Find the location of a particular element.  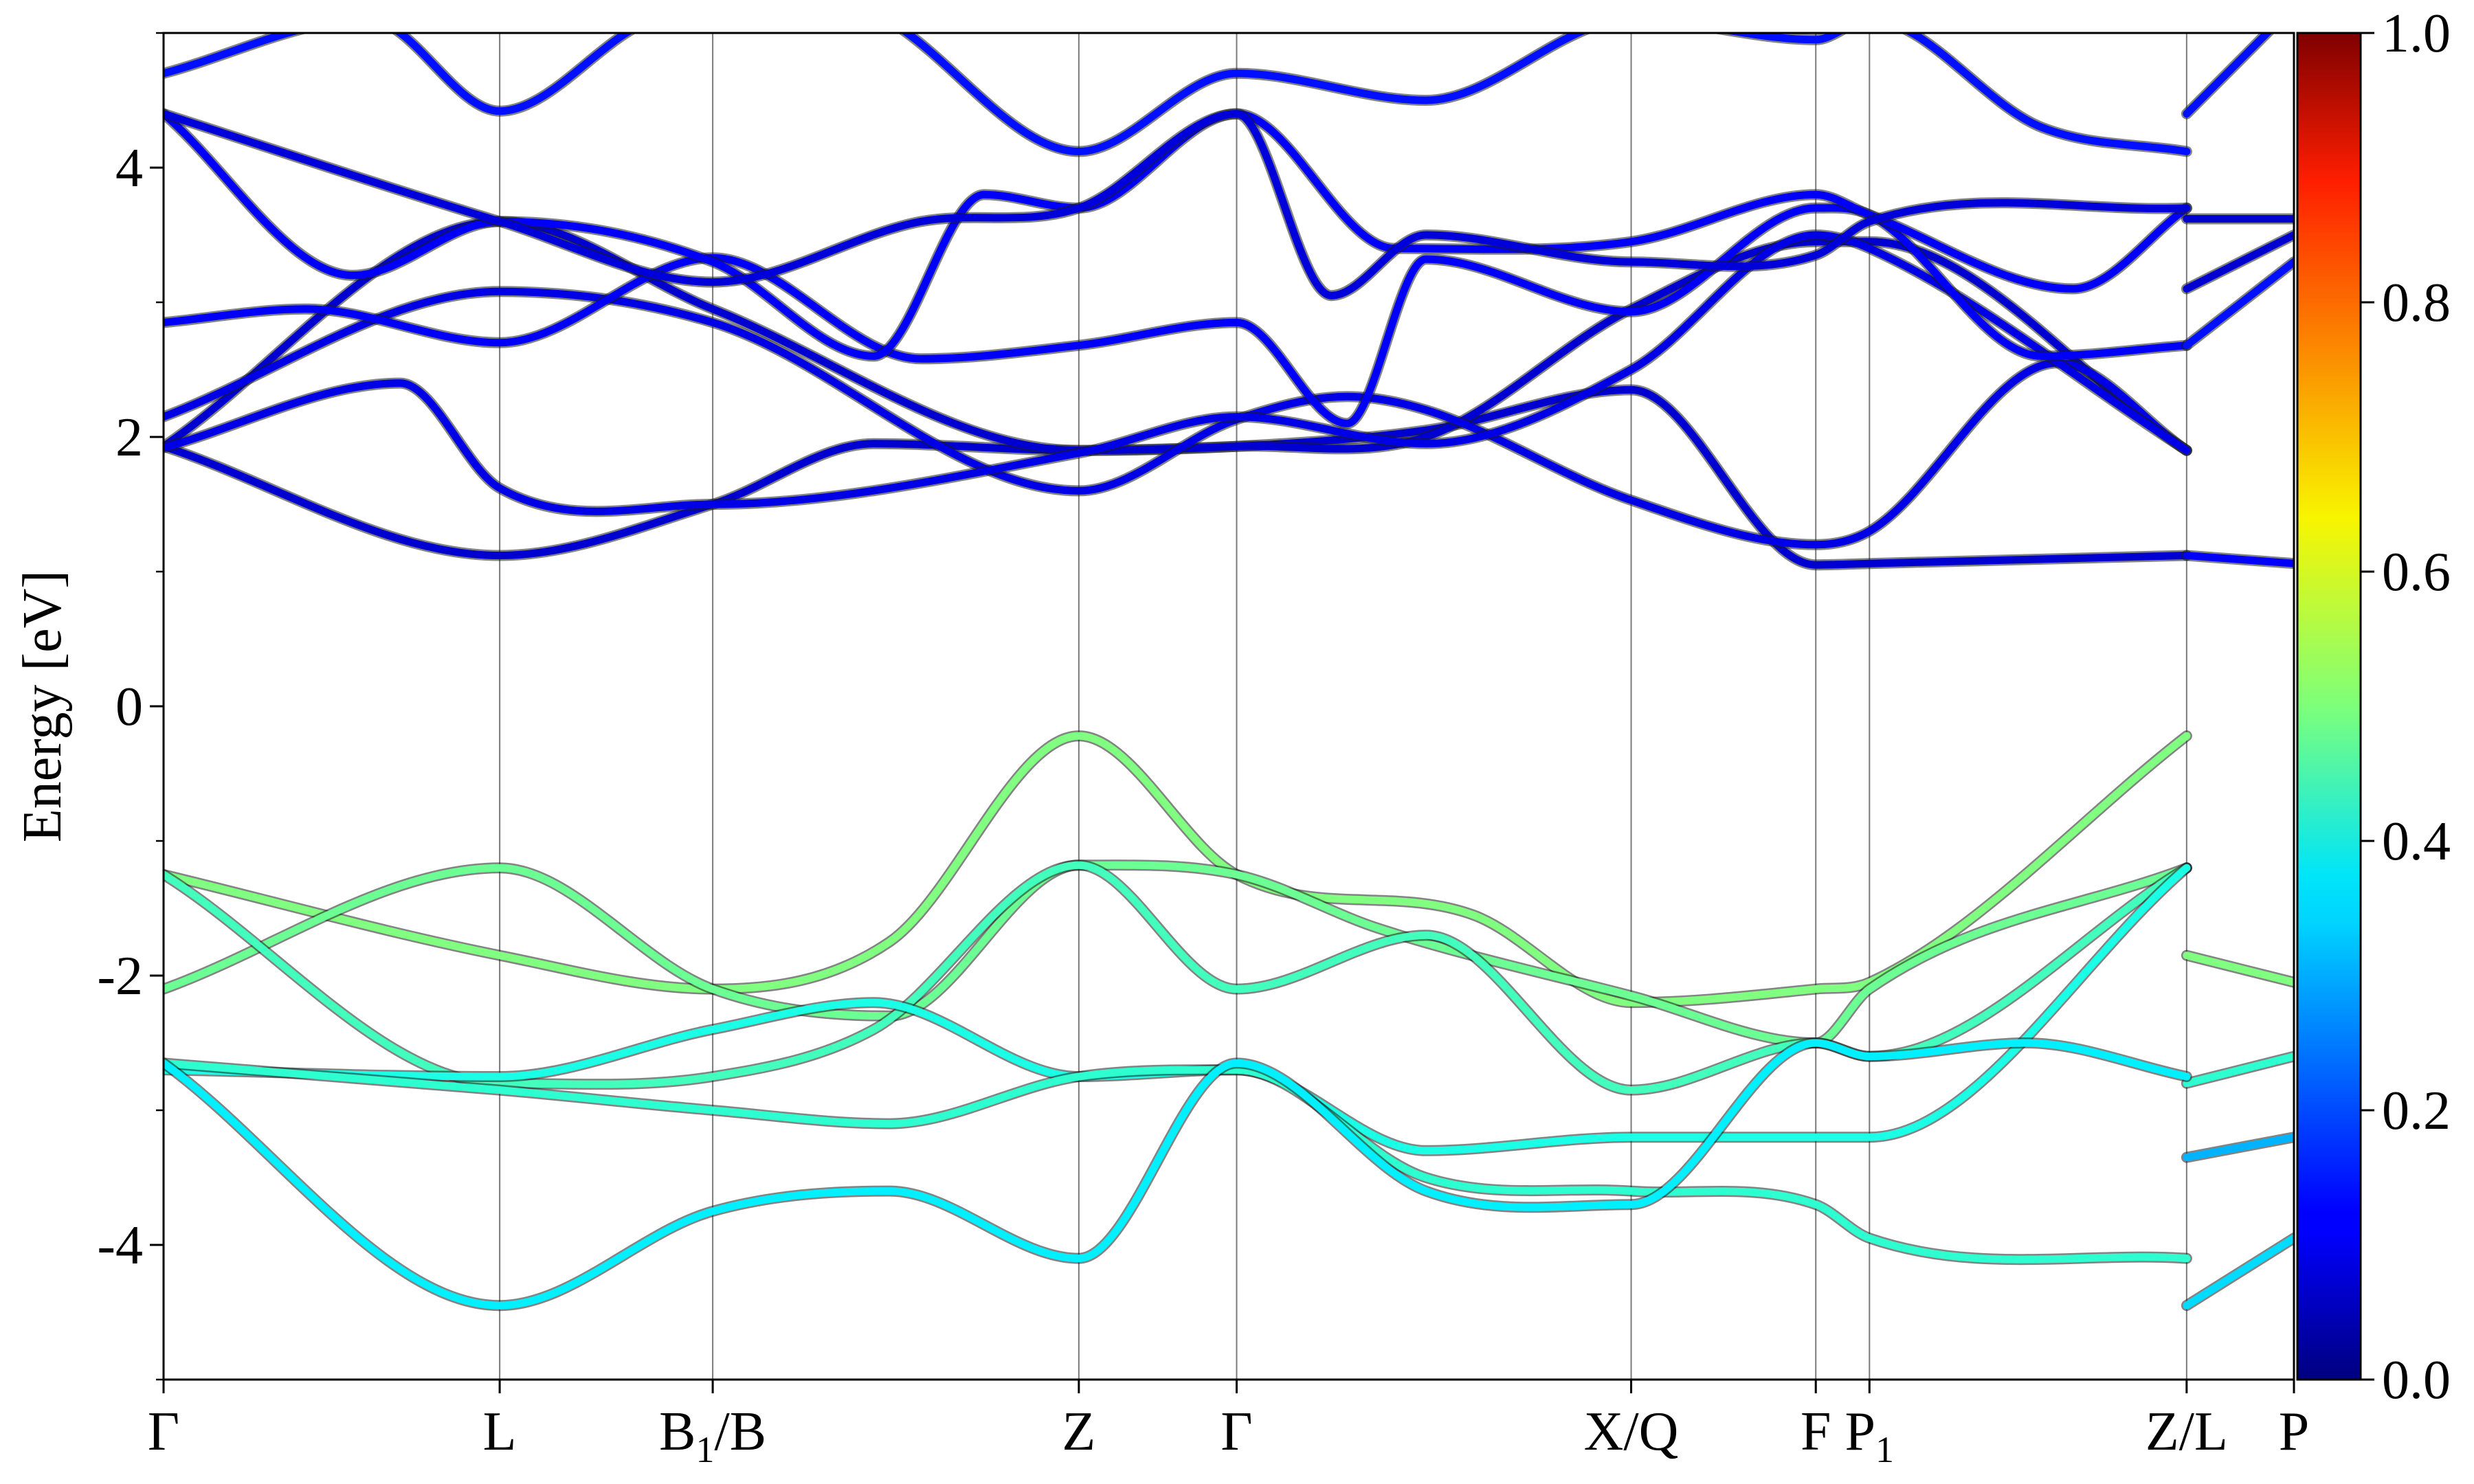

y-axis-title: Energy [eV] is located at coordinates (42, 706).